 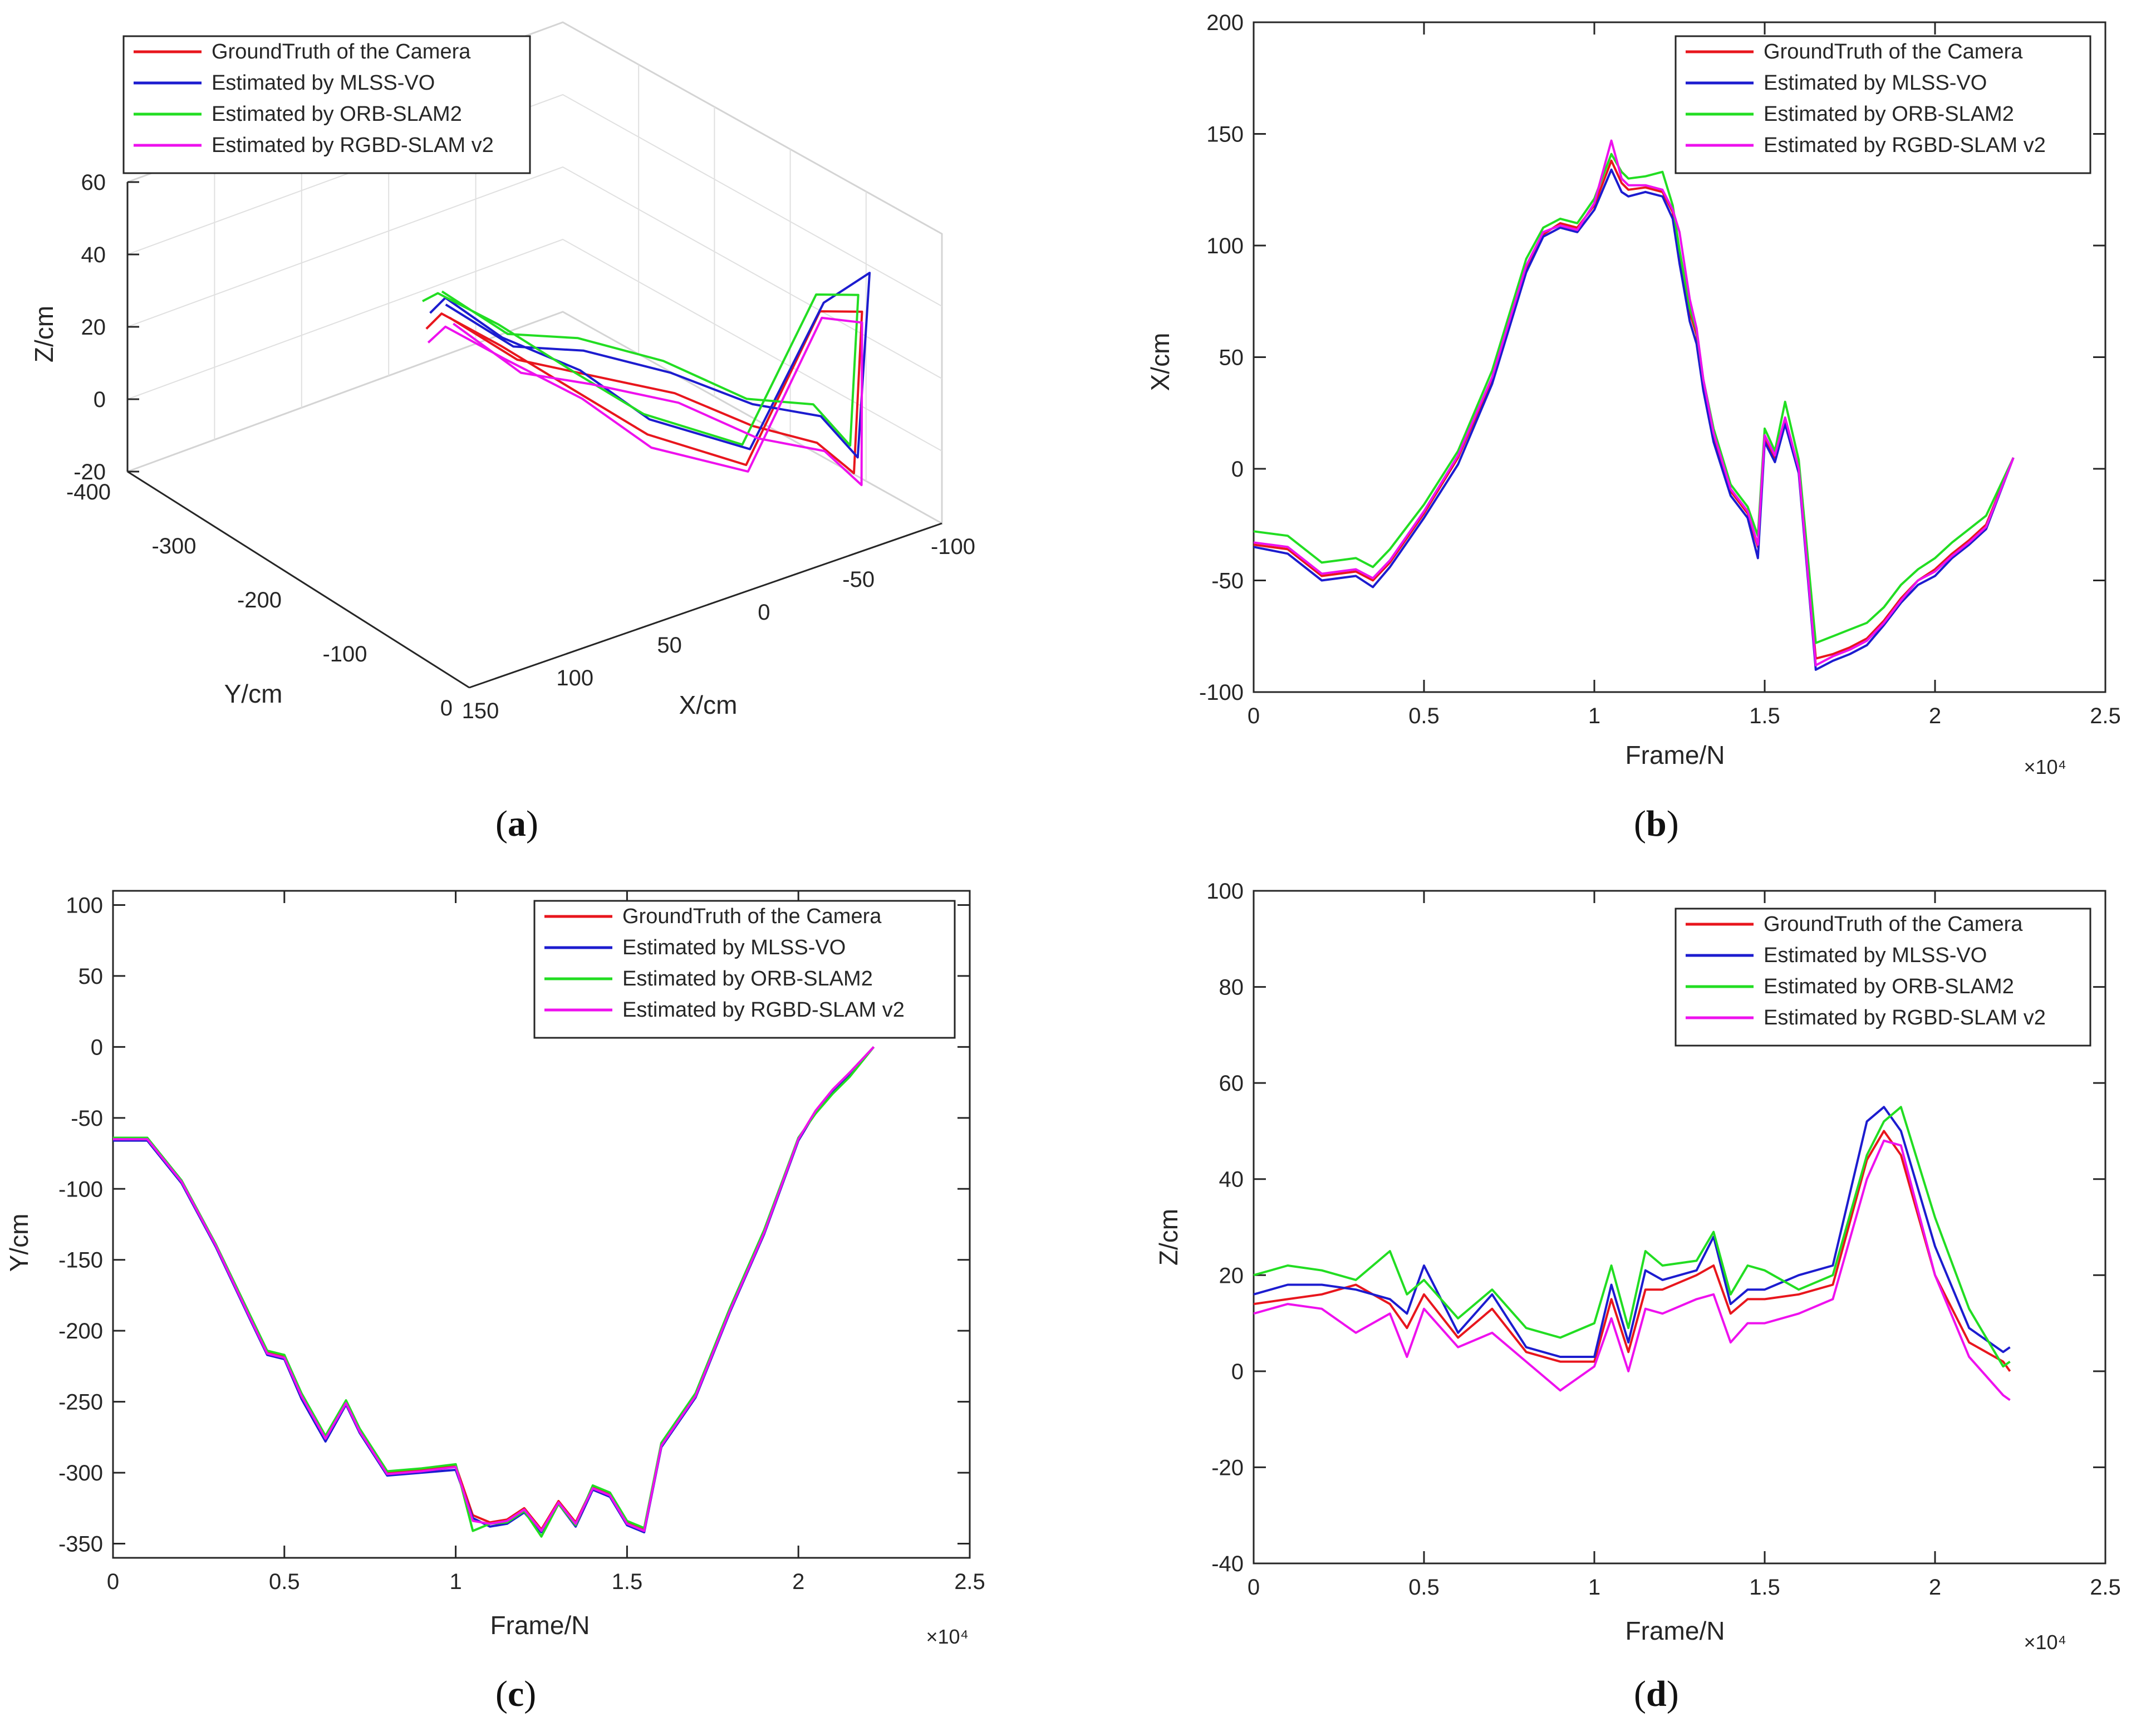 What do you see at coordinates (44, 334) in the screenshot?
I see `panel-a-zlabel: Z/cm` at bounding box center [44, 334].